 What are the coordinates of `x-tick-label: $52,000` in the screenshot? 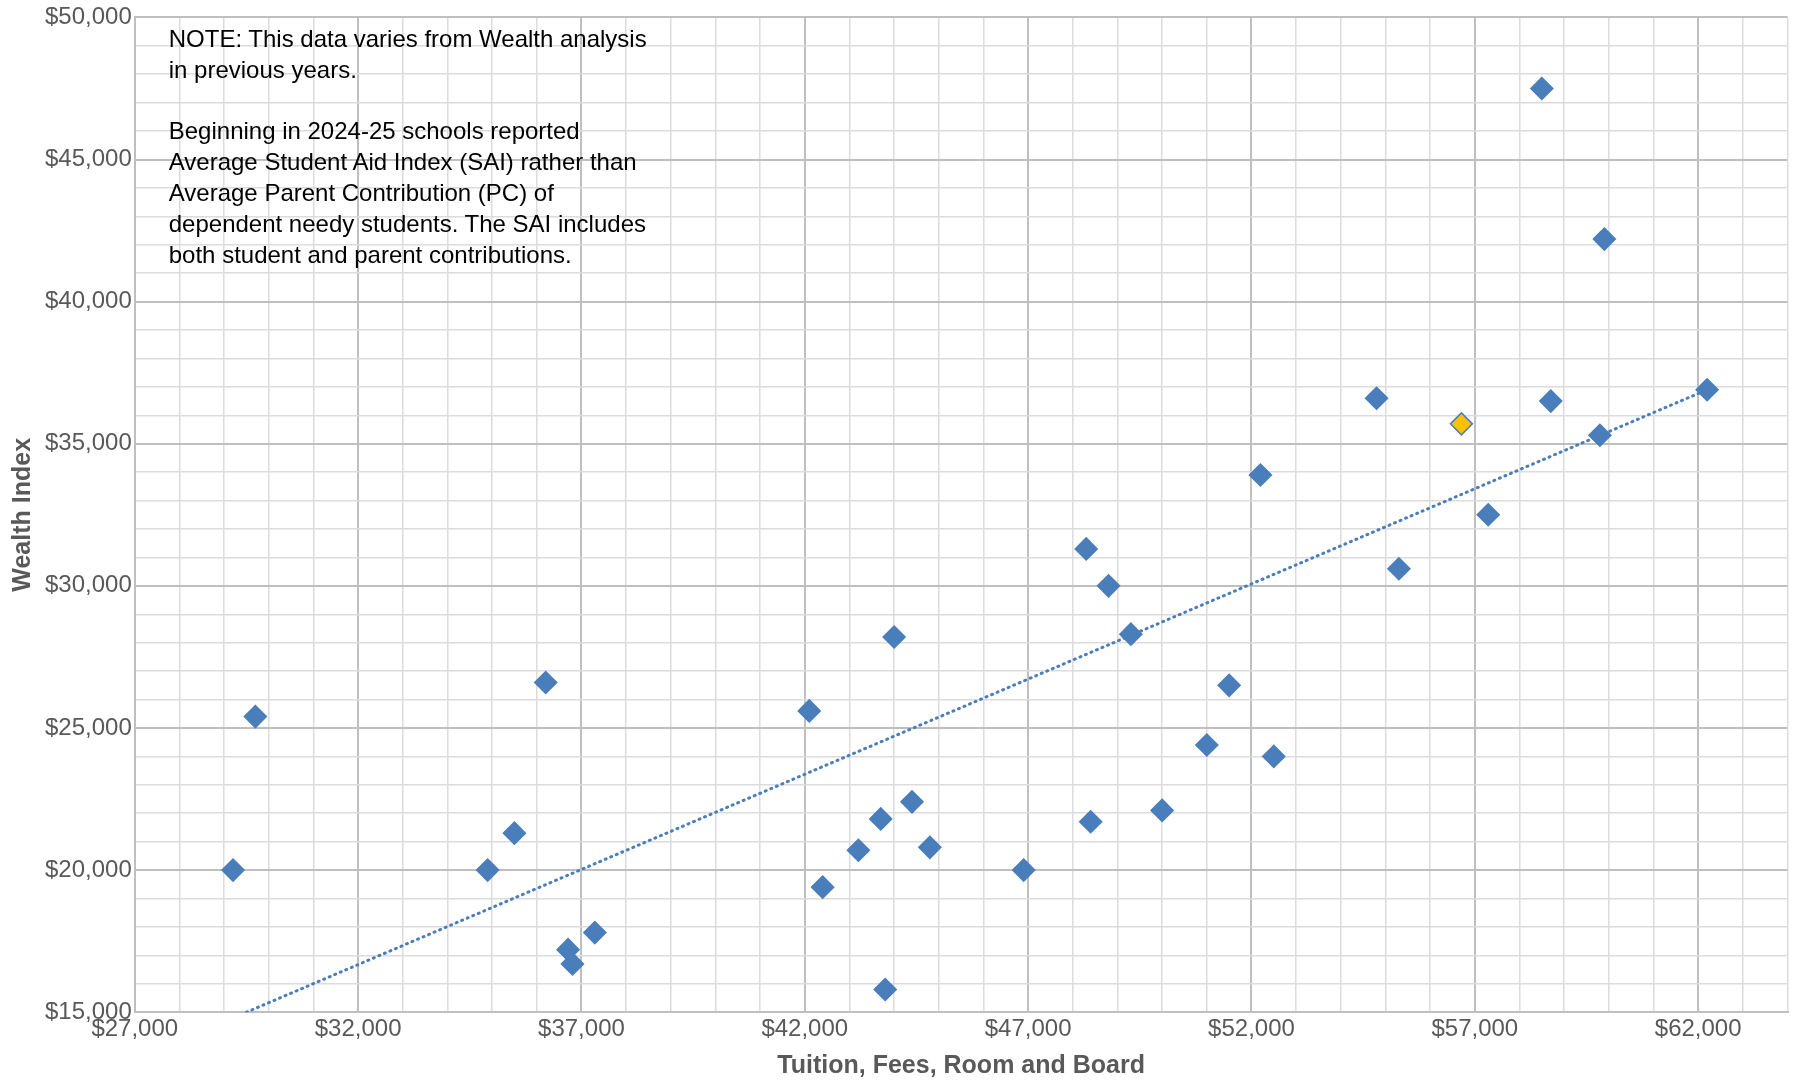 It's located at (1251, 1028).